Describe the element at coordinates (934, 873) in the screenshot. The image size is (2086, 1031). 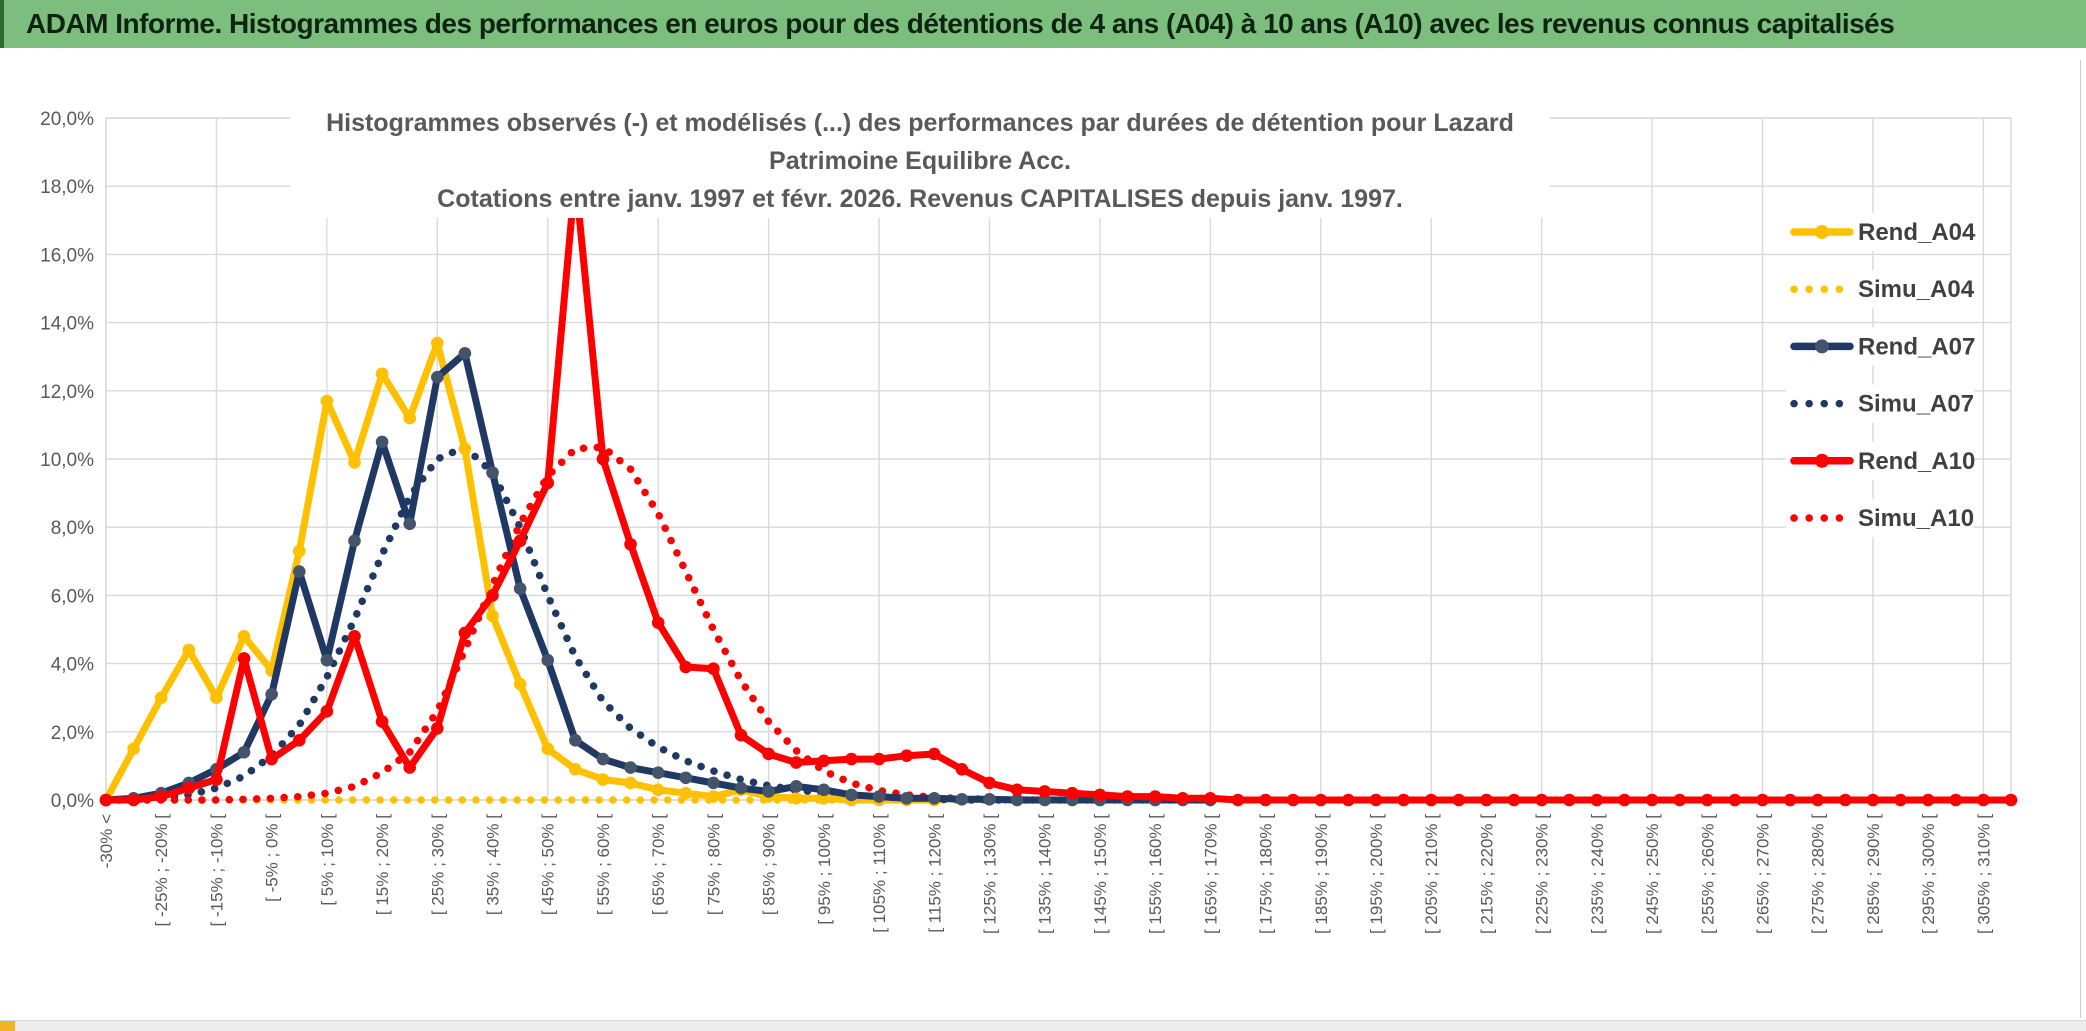
I see `svg-text: [ 115% ; 120% [` at that location.